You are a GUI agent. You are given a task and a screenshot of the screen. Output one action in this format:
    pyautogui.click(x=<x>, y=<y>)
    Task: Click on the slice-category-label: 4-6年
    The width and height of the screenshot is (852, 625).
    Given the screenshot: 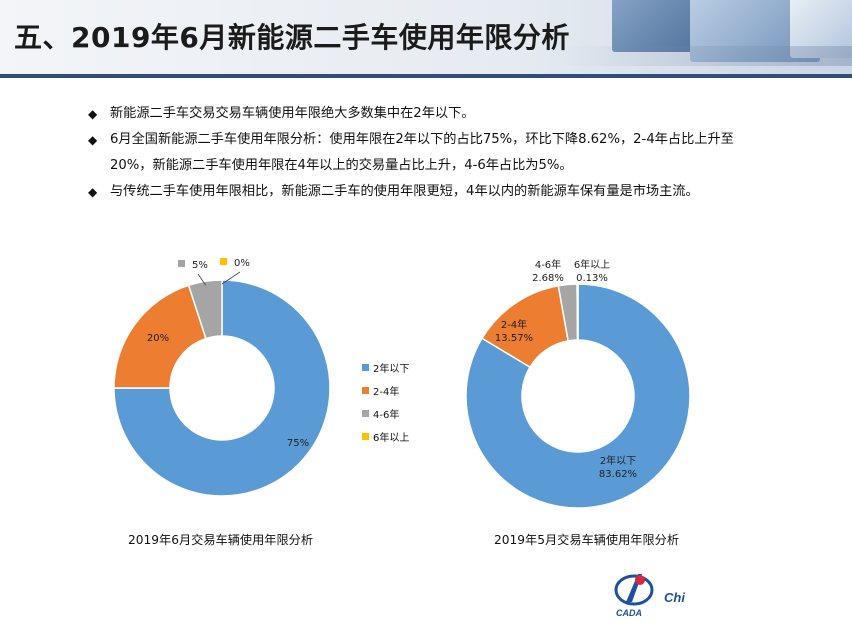 What is the action you would take?
    pyautogui.click(x=548, y=264)
    